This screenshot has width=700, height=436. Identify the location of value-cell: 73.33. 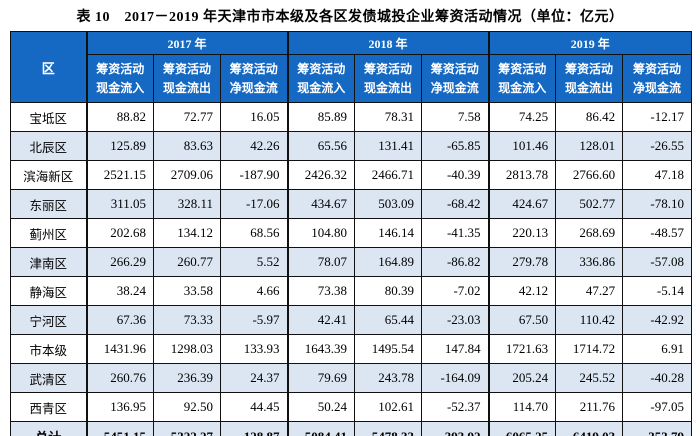
(187, 320).